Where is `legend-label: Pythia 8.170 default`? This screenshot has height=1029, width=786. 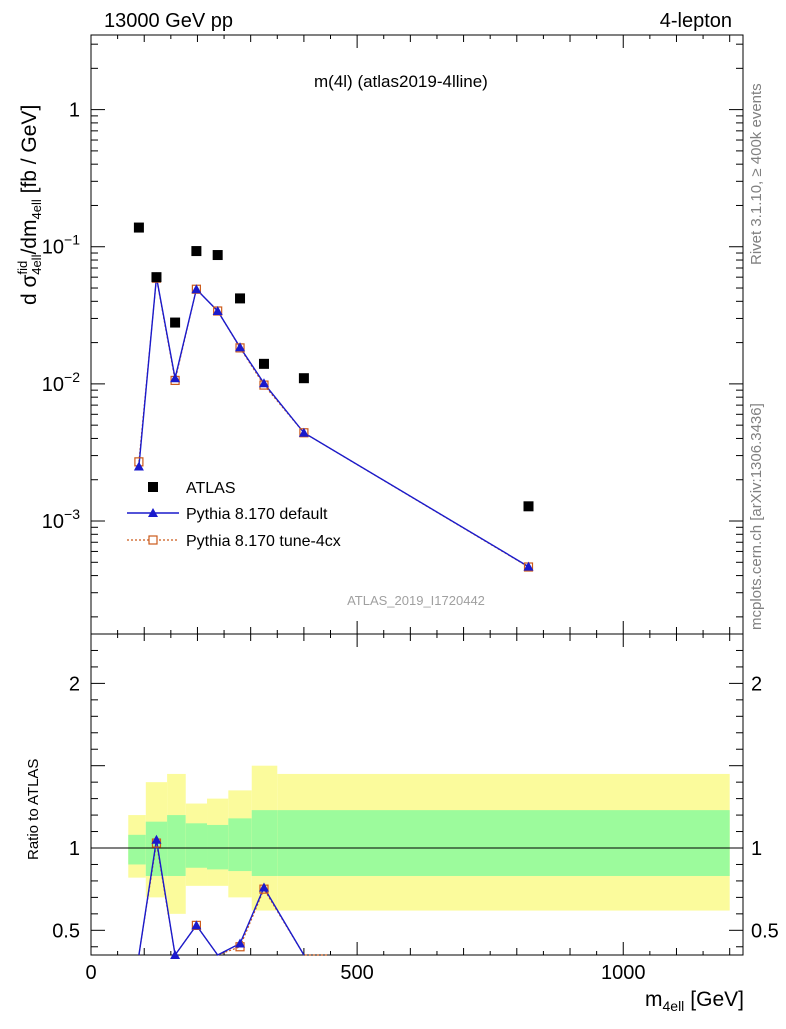 legend-label: Pythia 8.170 default is located at coordinates (257, 514).